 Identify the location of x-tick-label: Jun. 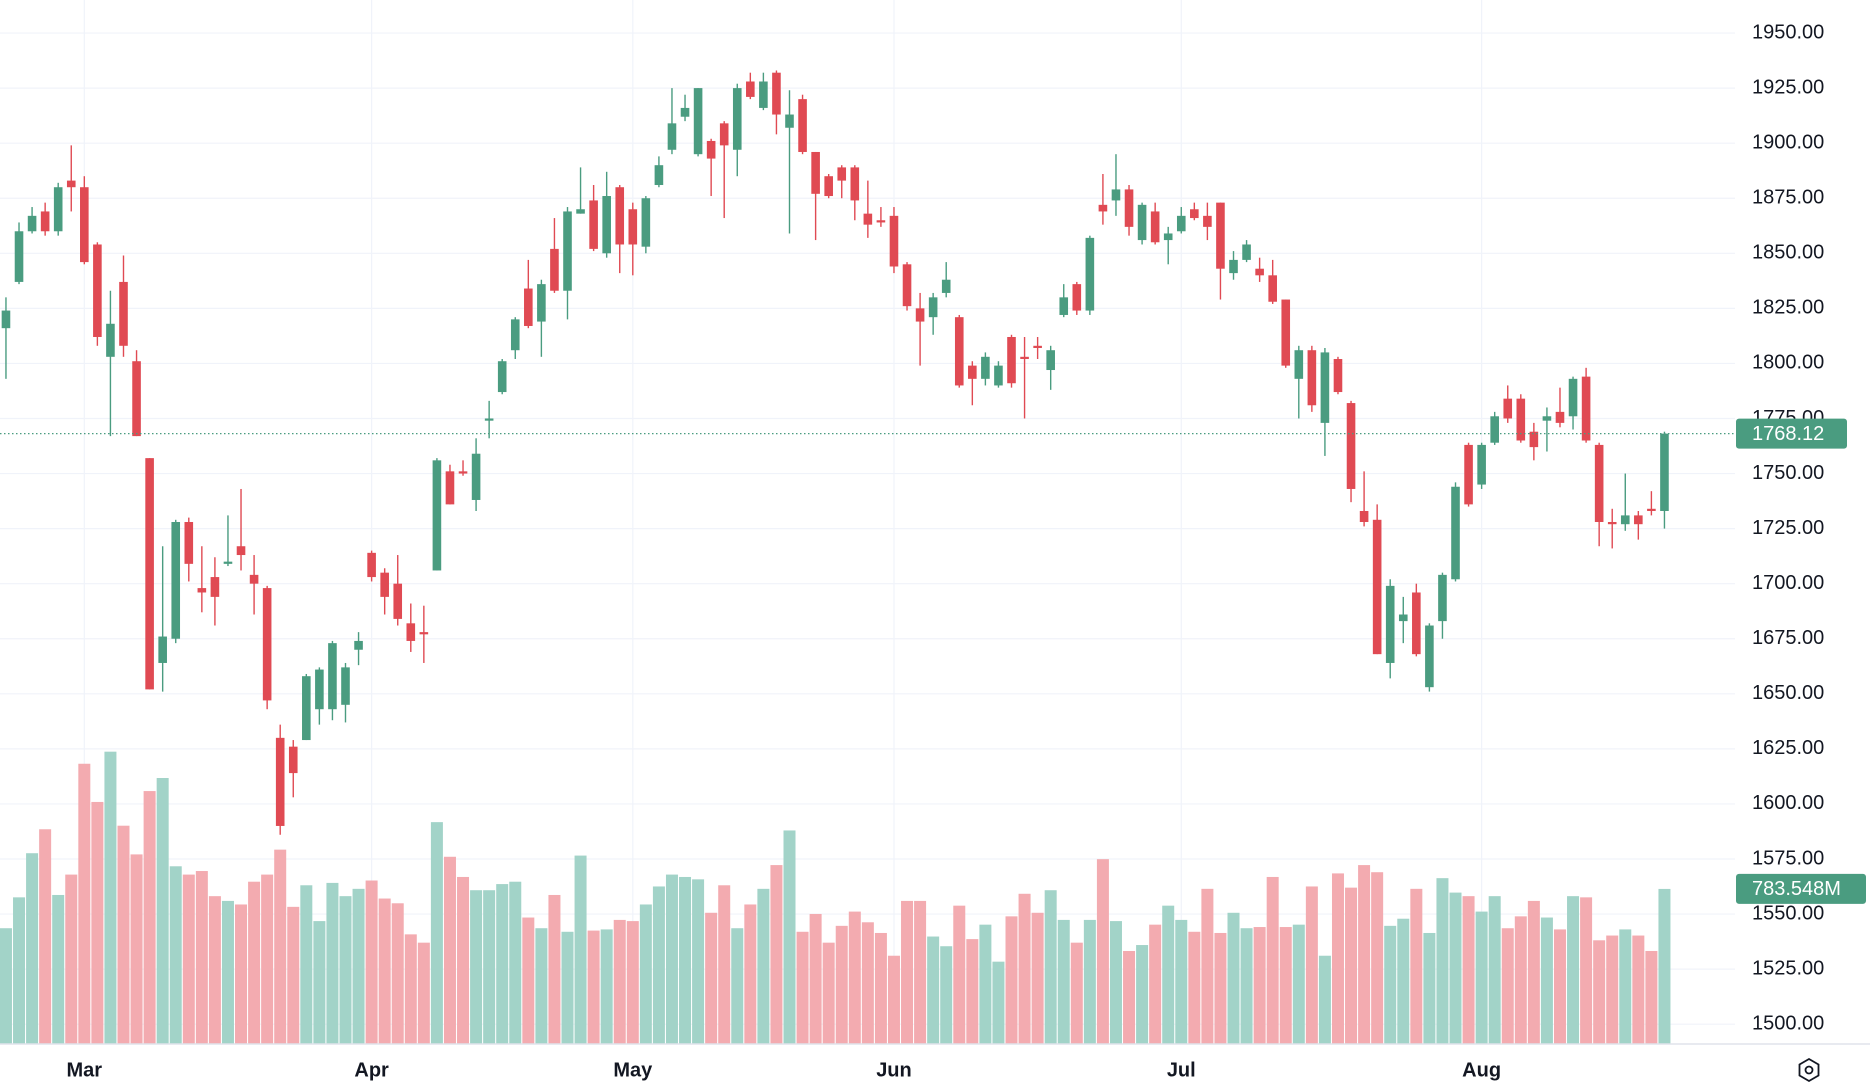
(894, 1070).